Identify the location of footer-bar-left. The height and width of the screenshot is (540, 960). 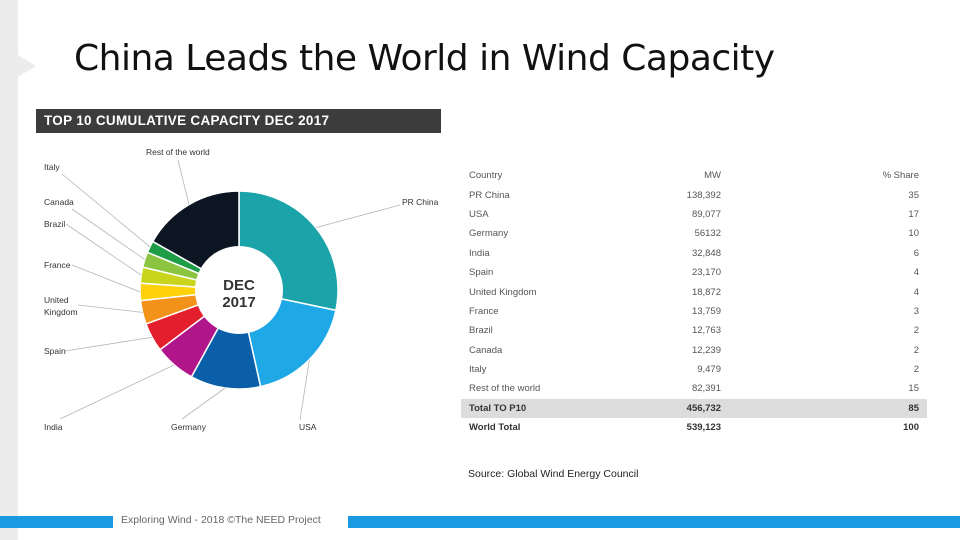
(56, 522).